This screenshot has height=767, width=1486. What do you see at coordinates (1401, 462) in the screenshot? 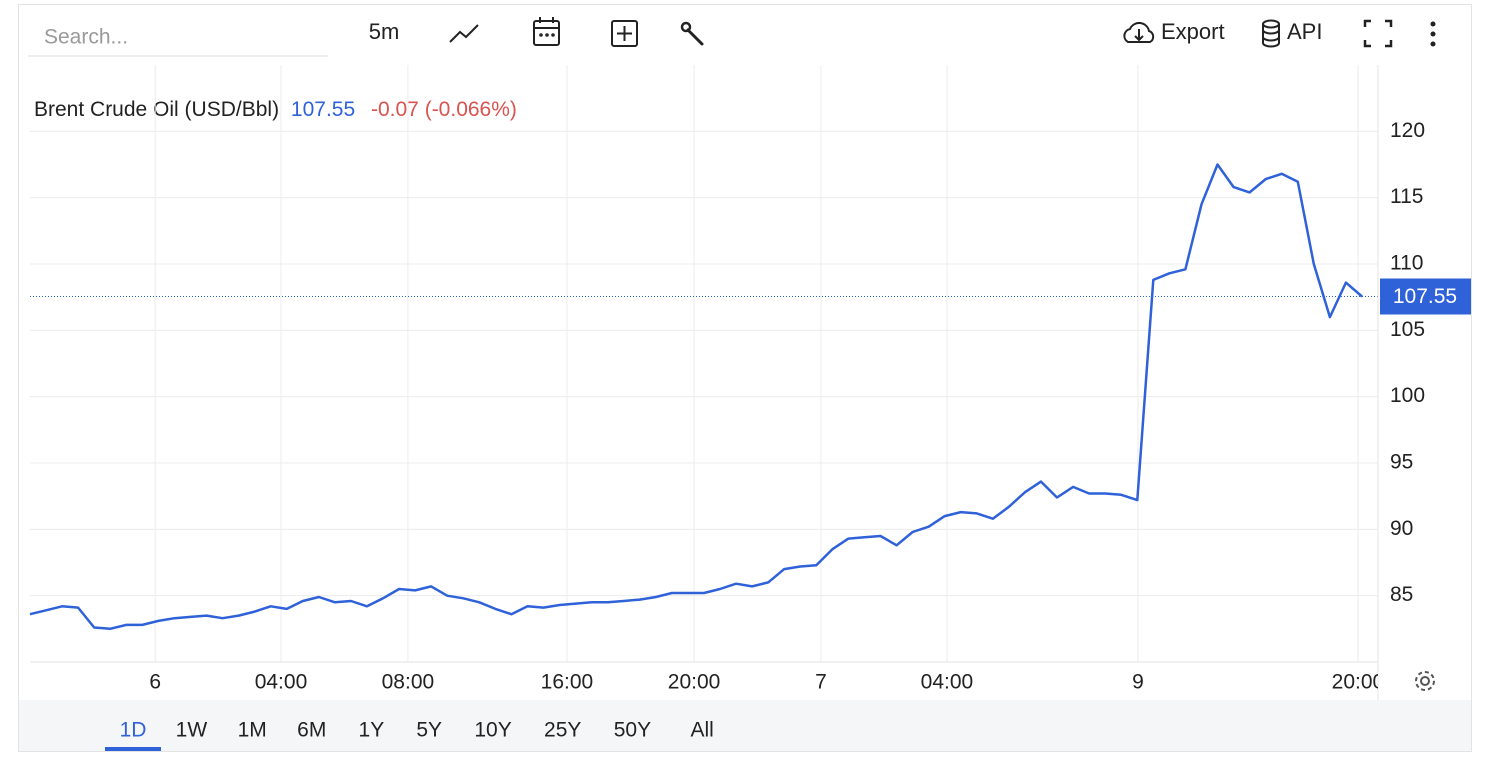
I see `y-tick-label: 95` at bounding box center [1401, 462].